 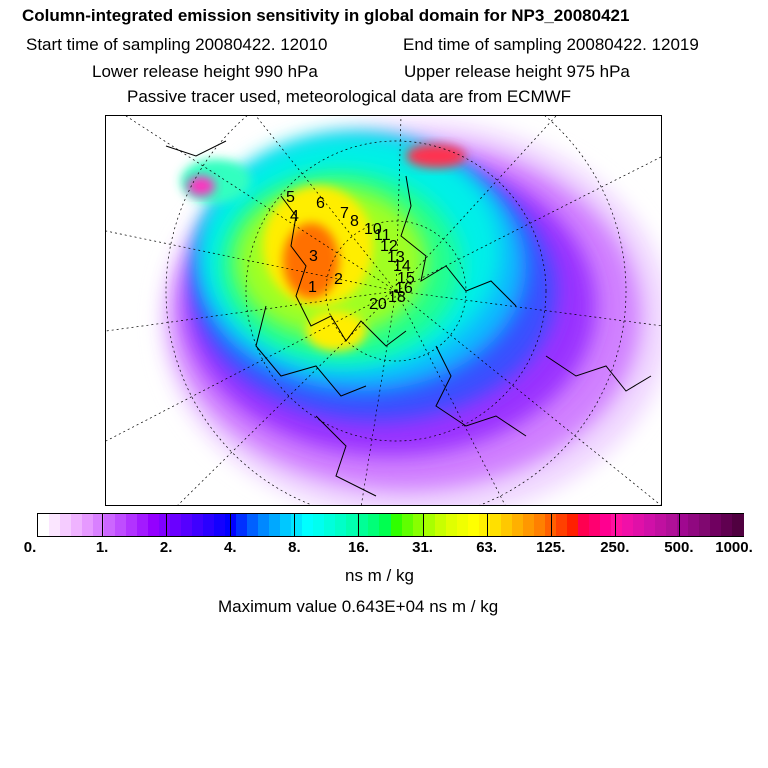 What do you see at coordinates (313, 256) in the screenshot?
I see `track-label: 3` at bounding box center [313, 256].